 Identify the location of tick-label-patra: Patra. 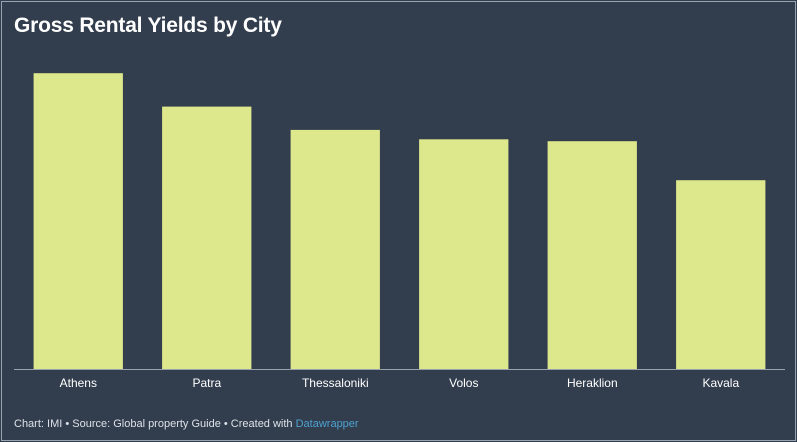
(206, 383).